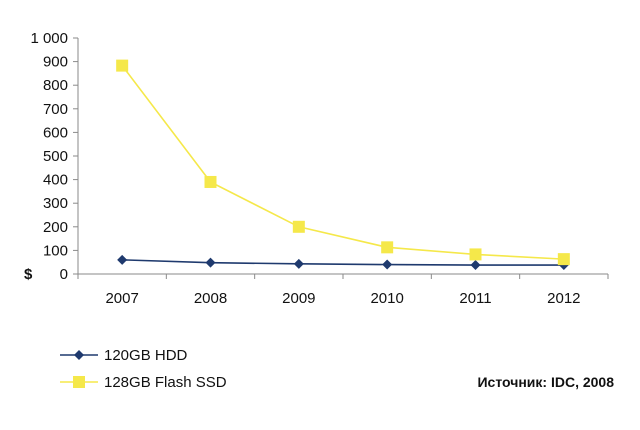  I want to click on y-tick-label: 600, so click(55, 132).